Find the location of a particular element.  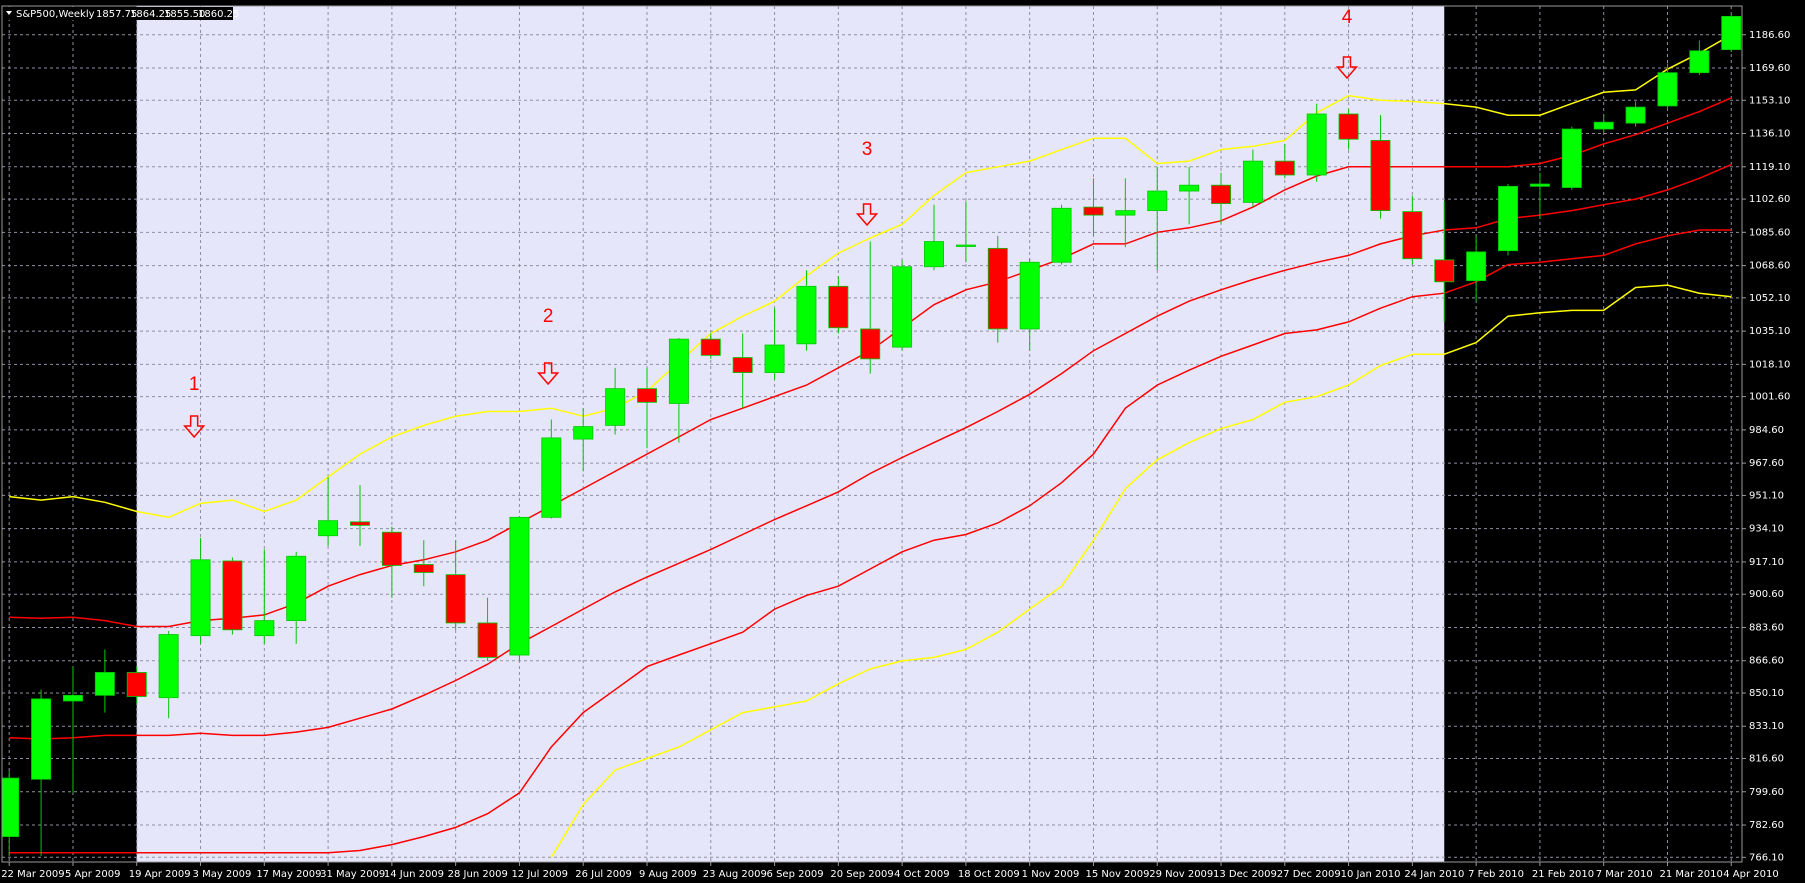

header-menu-icon is located at coordinates (9, 13).